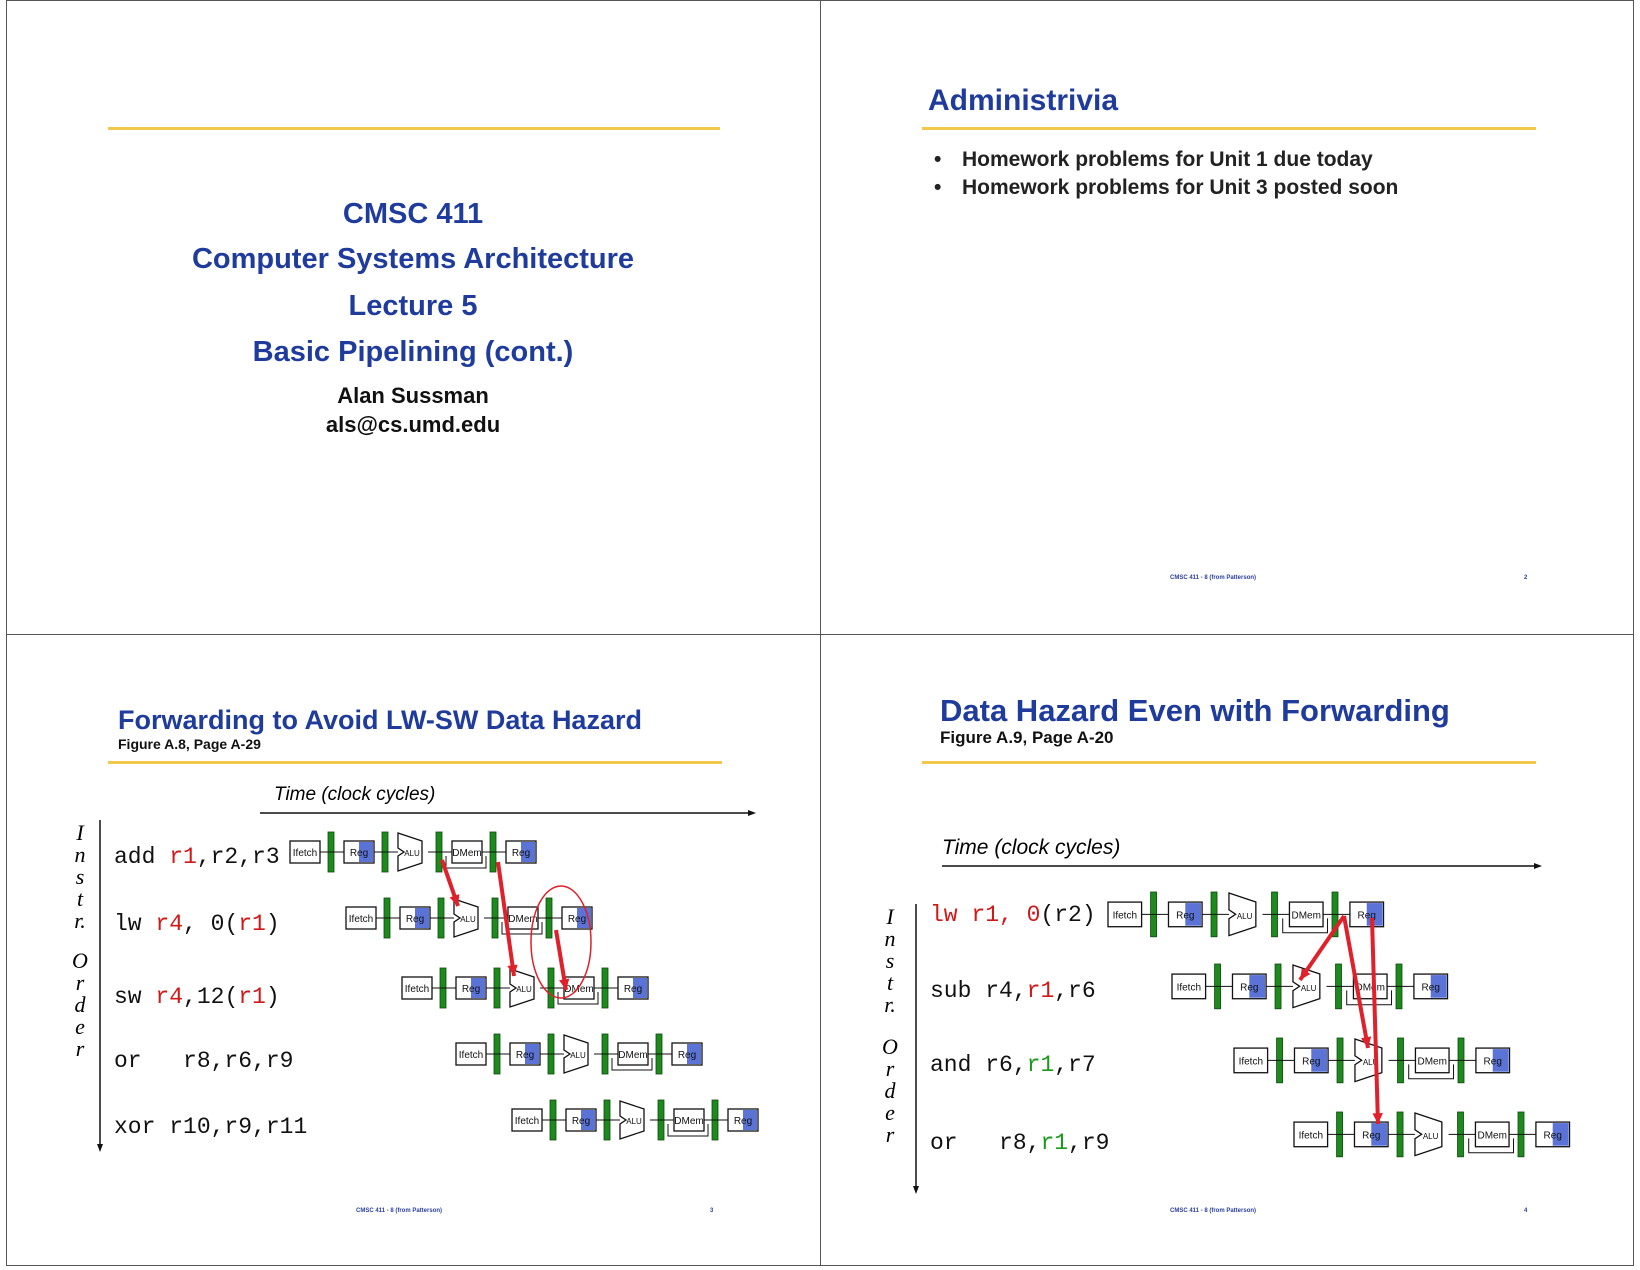 Image resolution: width=1640 pixels, height=1270 pixels. Describe the element at coordinates (189, 744) in the screenshot. I see `figure-caption: Figure A.8, Page A-29` at that location.